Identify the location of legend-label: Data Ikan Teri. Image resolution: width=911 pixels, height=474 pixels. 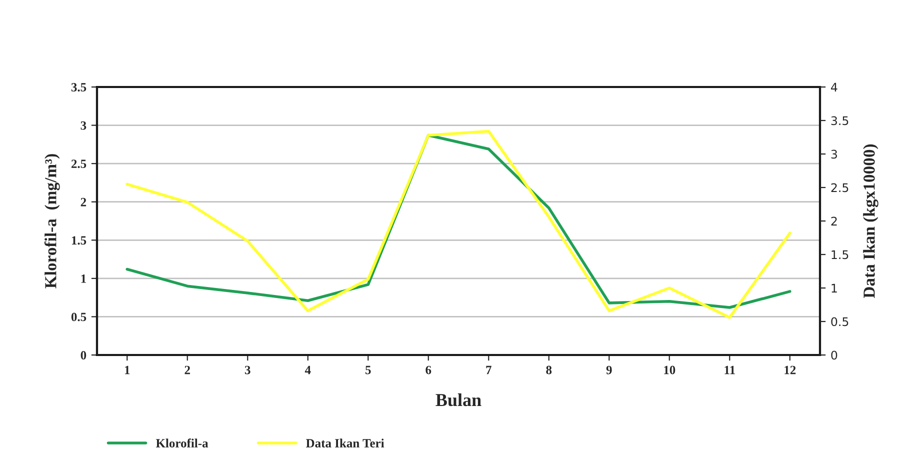
(345, 443).